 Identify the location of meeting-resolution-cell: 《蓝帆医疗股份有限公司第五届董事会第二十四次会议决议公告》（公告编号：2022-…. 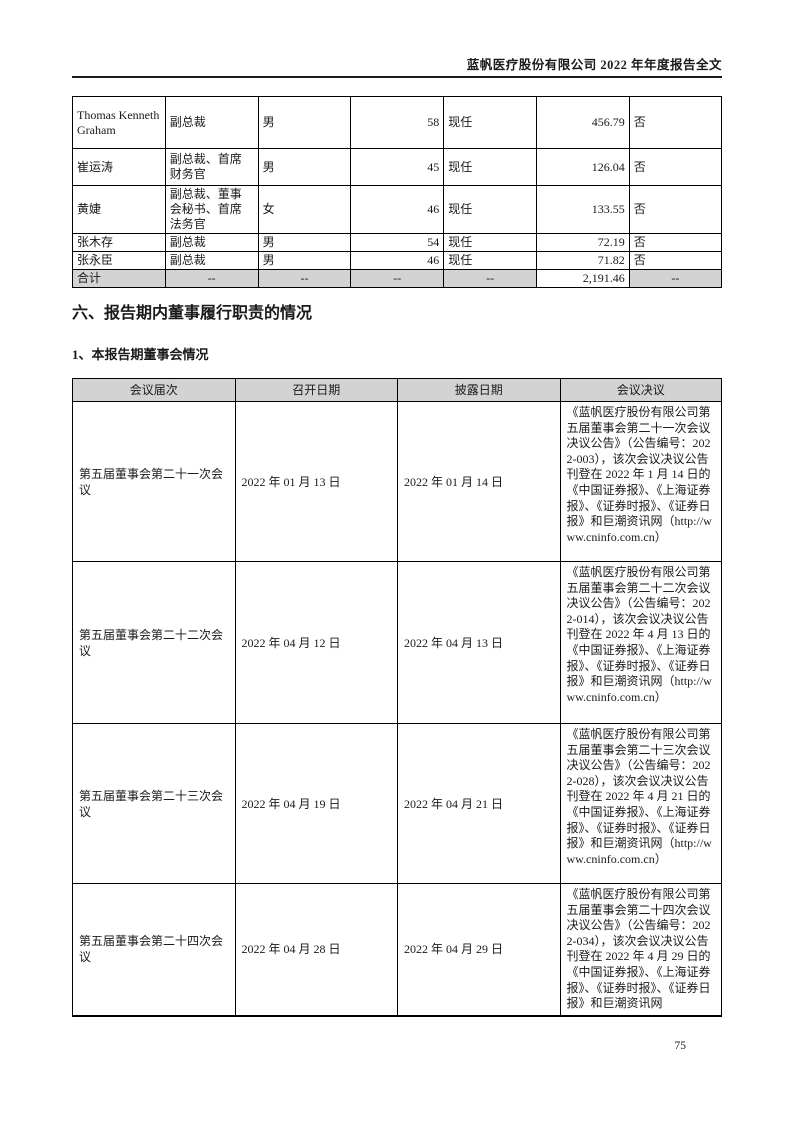
(640, 949).